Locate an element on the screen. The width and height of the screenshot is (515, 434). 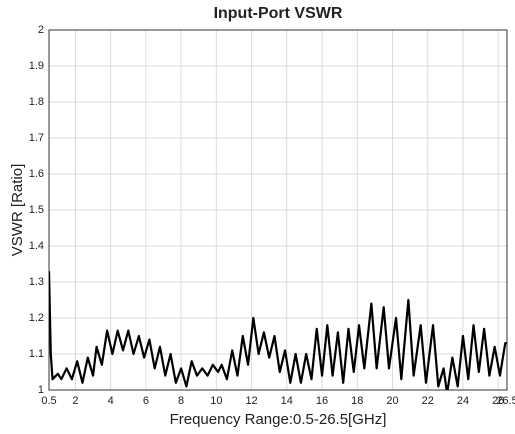
x-tick-label: 4 is located at coordinates (111, 401).